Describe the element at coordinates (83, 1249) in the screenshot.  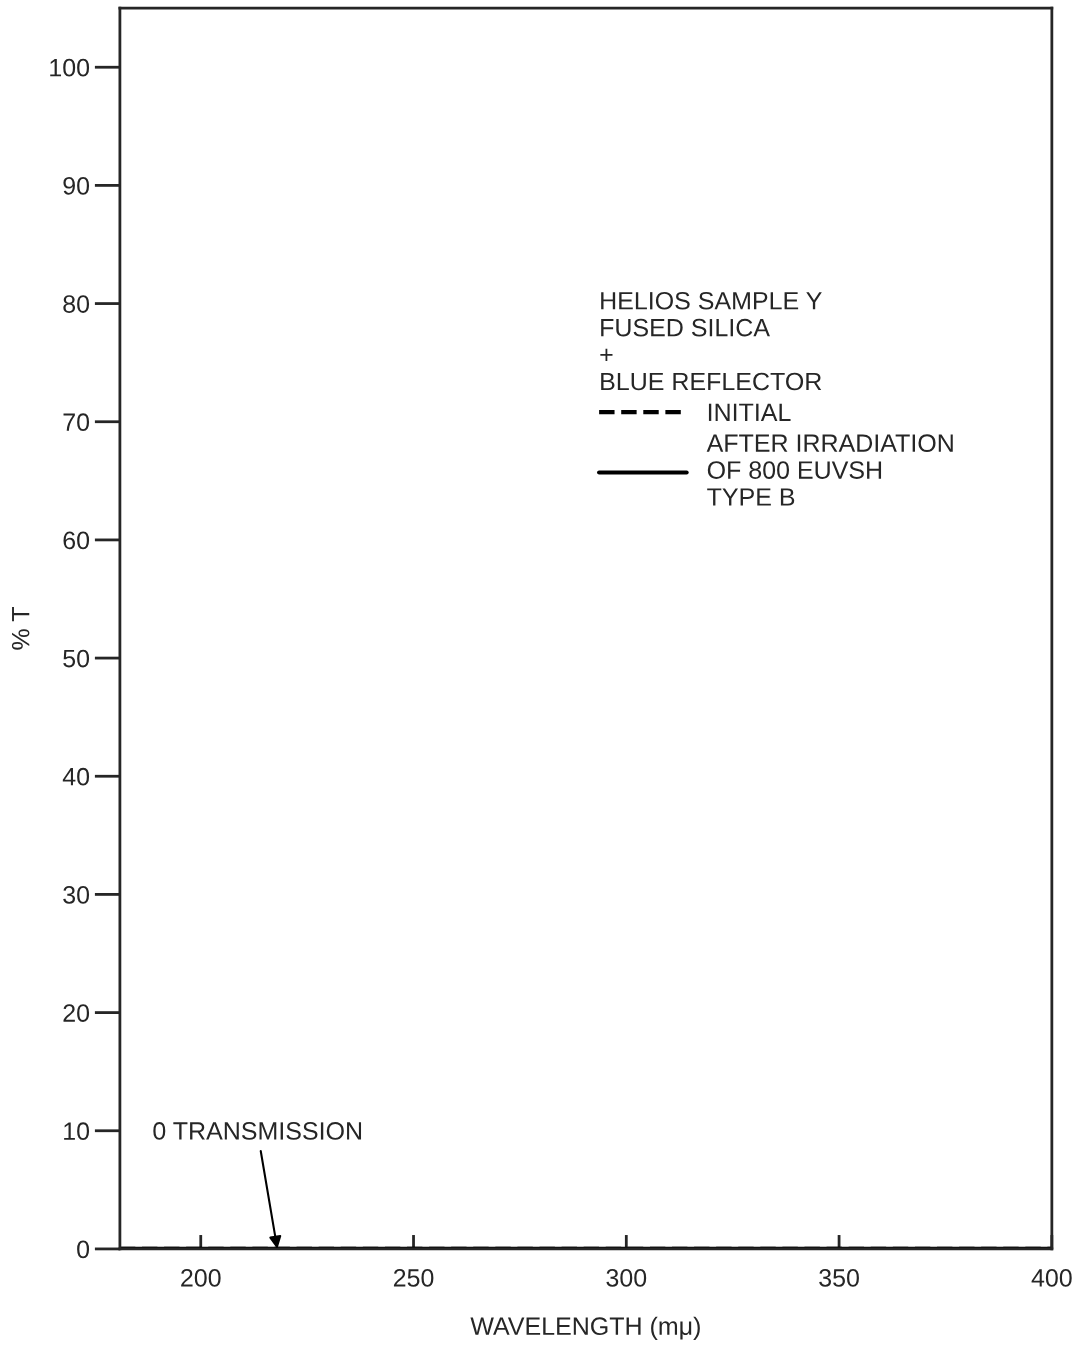
I see `y-tick-label: 0` at that location.